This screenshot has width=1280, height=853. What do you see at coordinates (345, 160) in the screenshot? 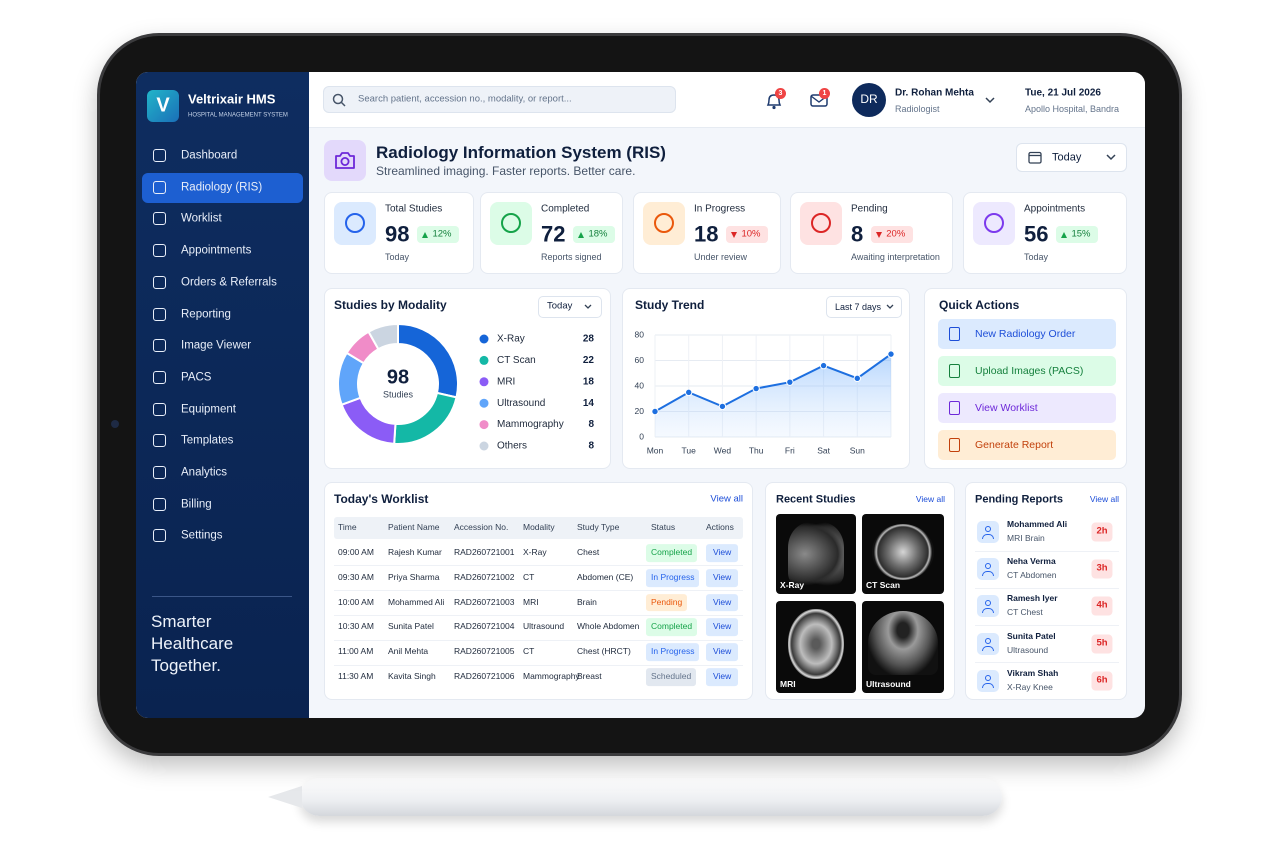
I see `camera-icon` at bounding box center [345, 160].